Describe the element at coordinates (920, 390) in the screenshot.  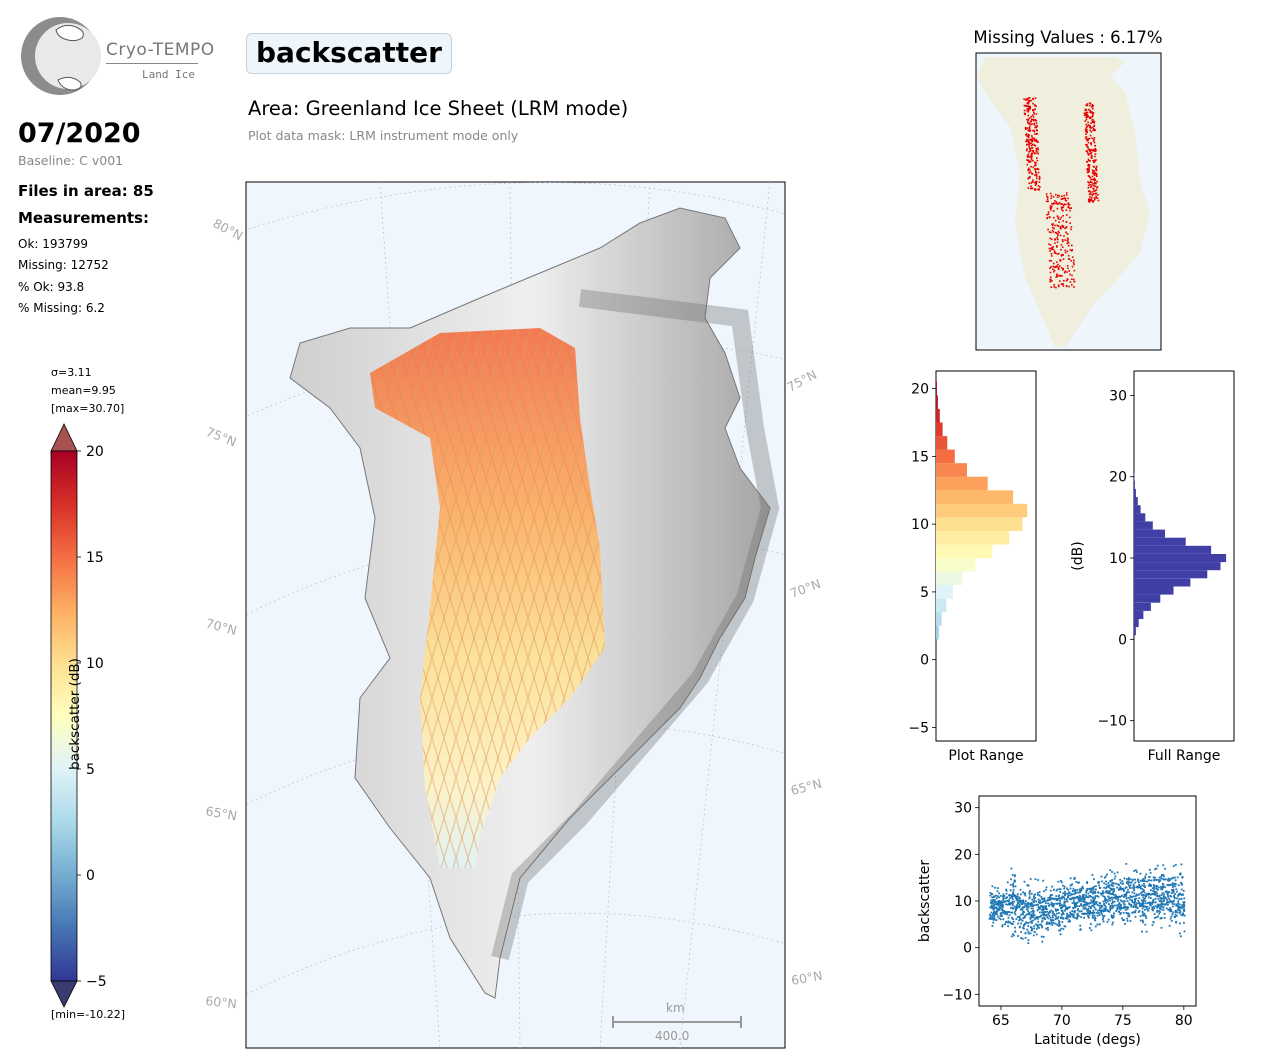
I see `hist-ytick-5: 20` at that location.